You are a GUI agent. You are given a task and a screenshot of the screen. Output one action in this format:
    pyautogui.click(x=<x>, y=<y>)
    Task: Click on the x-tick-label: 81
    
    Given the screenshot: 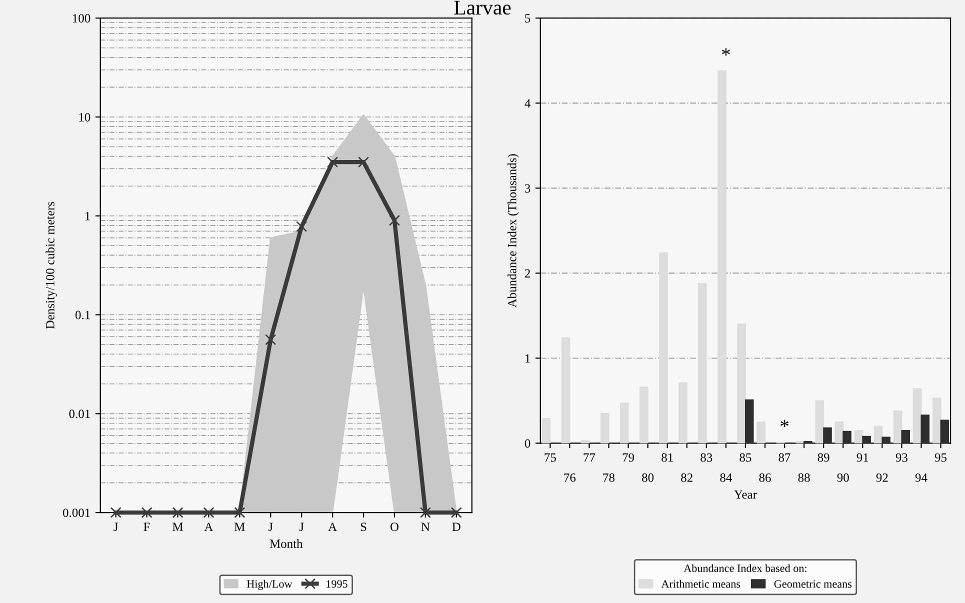 What is the action you would take?
    pyautogui.click(x=667, y=457)
    